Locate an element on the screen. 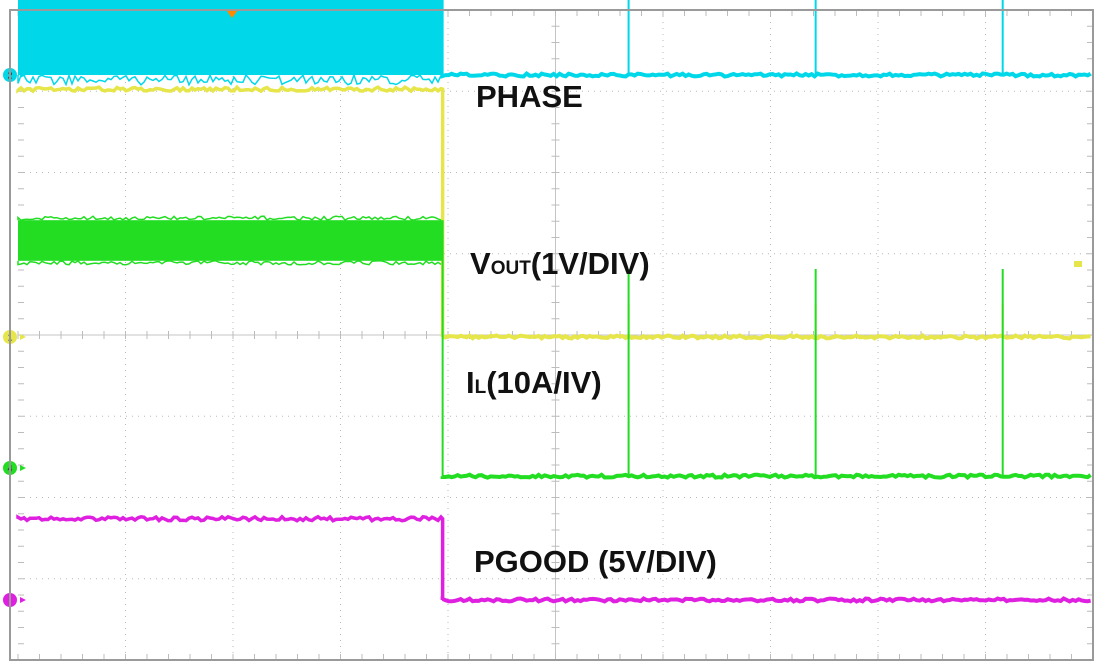  trigger-position-marker is located at coordinates (232, 14).